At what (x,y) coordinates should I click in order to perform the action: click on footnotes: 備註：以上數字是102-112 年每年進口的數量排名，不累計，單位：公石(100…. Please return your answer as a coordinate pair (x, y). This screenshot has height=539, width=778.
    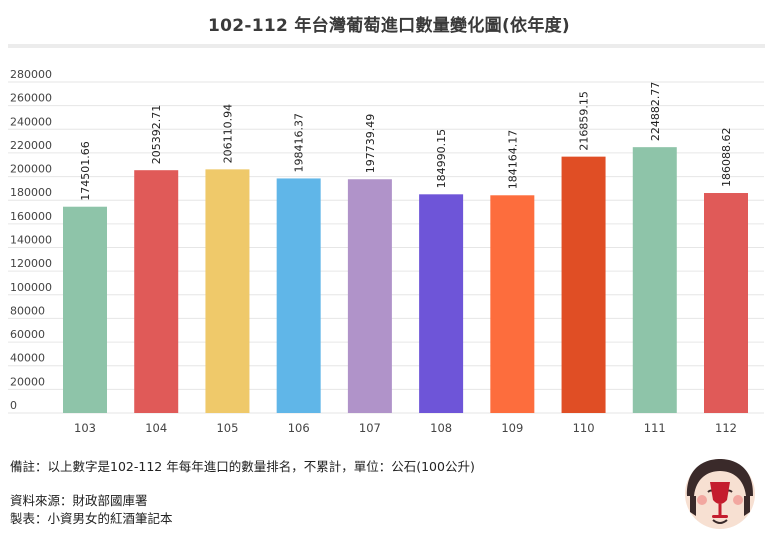
    Looking at the image, I should click on (242, 493).